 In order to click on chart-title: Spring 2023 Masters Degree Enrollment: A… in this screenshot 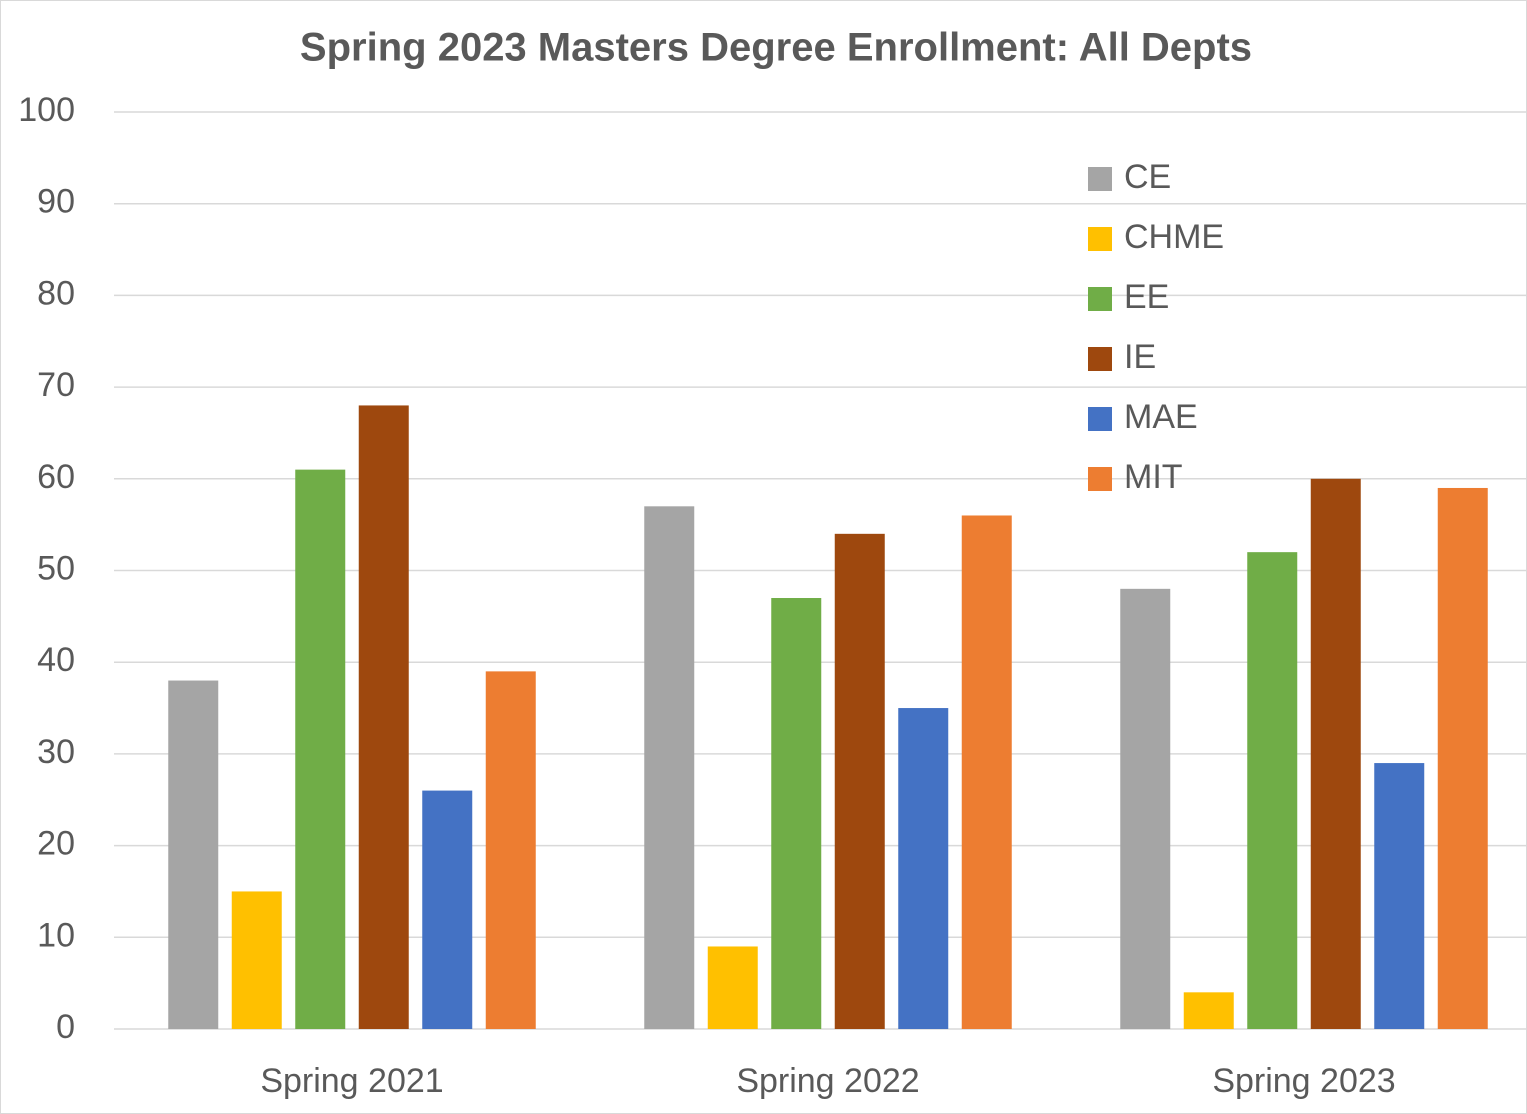, I will do `click(776, 48)`.